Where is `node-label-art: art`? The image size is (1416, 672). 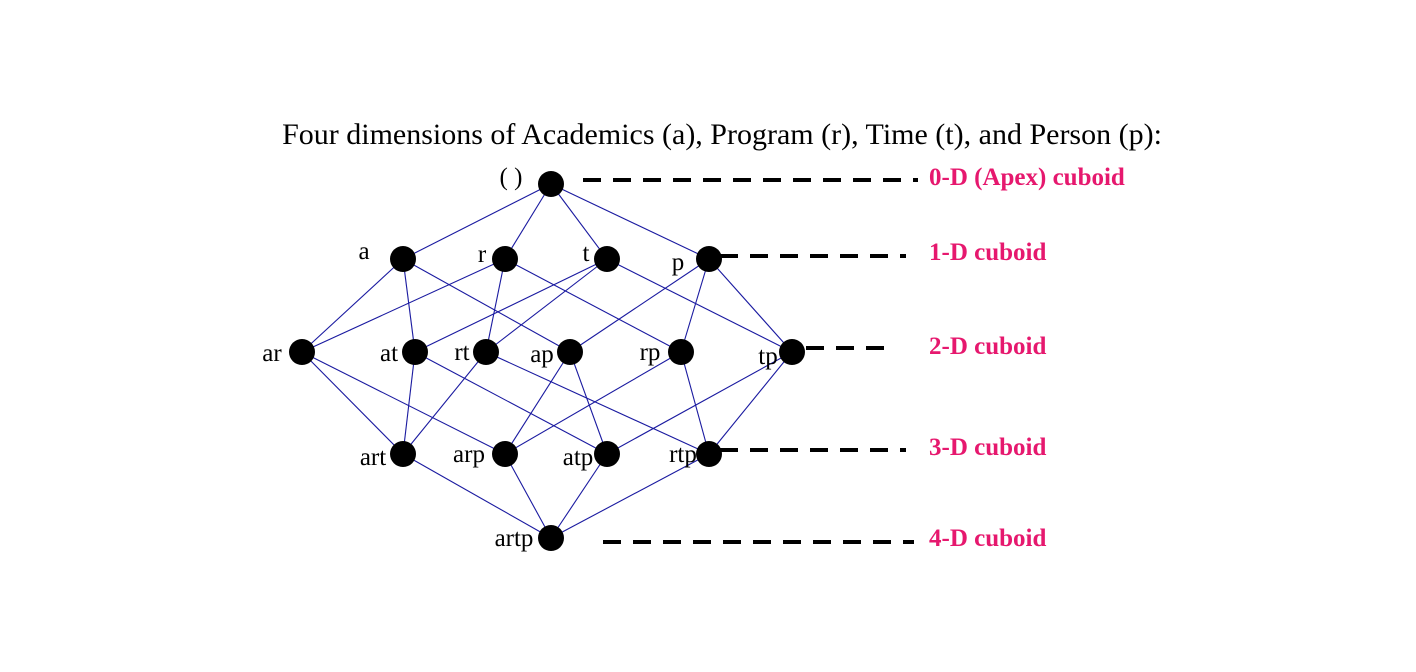 node-label-art: art is located at coordinates (373, 457).